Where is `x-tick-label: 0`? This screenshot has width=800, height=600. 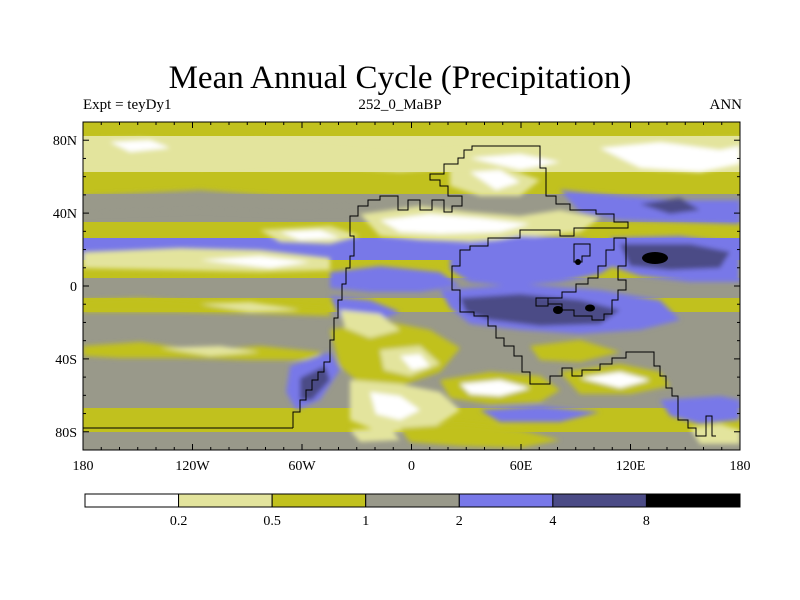 x-tick-label: 0 is located at coordinates (411, 466).